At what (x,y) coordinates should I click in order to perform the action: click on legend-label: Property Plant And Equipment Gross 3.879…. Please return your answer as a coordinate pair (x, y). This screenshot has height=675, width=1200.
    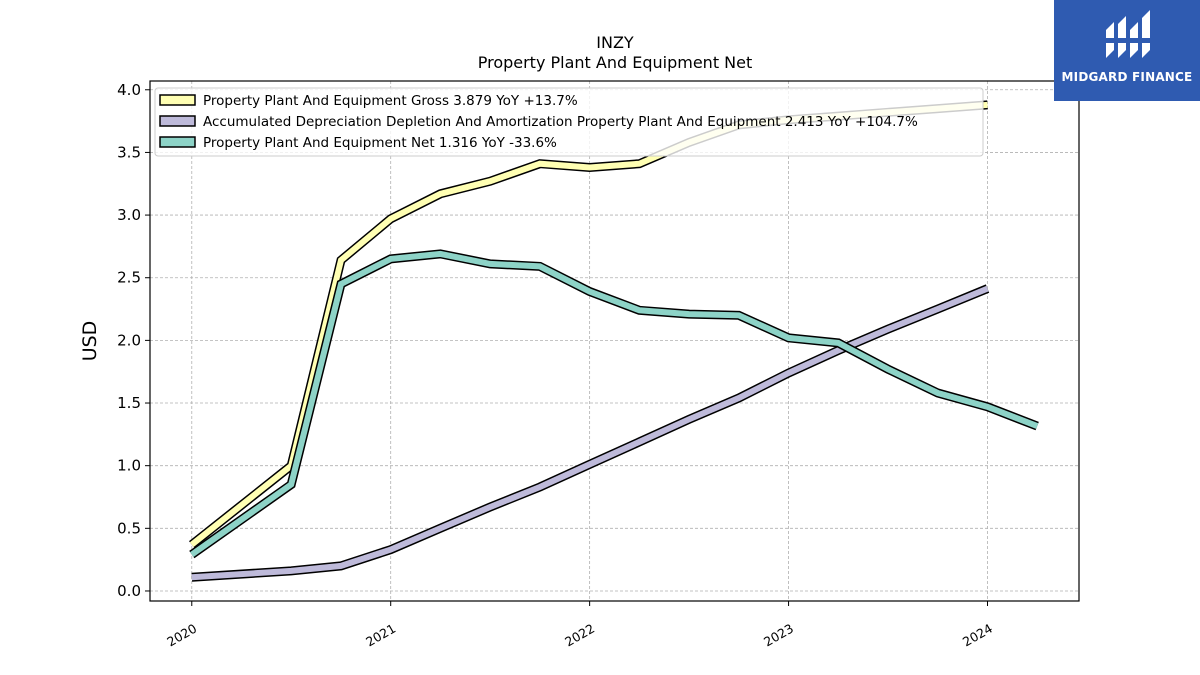
    Looking at the image, I should click on (390, 101).